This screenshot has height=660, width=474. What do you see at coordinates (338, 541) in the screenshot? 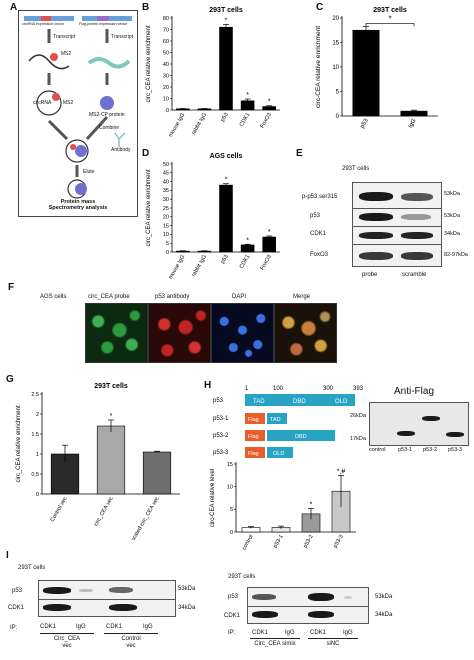
I see `chart-H-xlabel-3: p53-3` at bounding box center [338, 541].